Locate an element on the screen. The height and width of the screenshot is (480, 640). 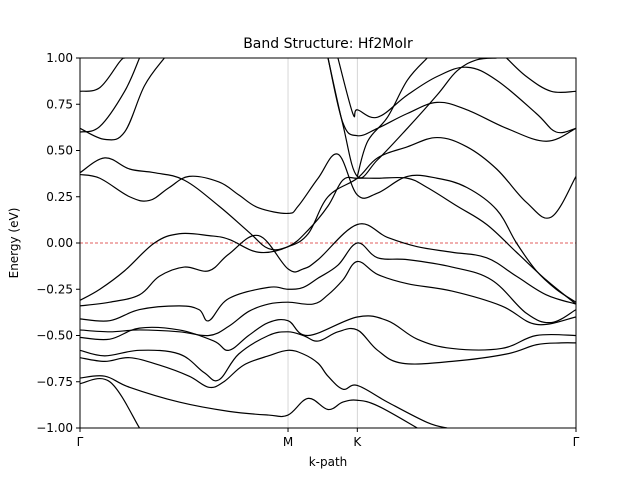
y-tick-label-5: 0.25 is located at coordinates (59, 197).